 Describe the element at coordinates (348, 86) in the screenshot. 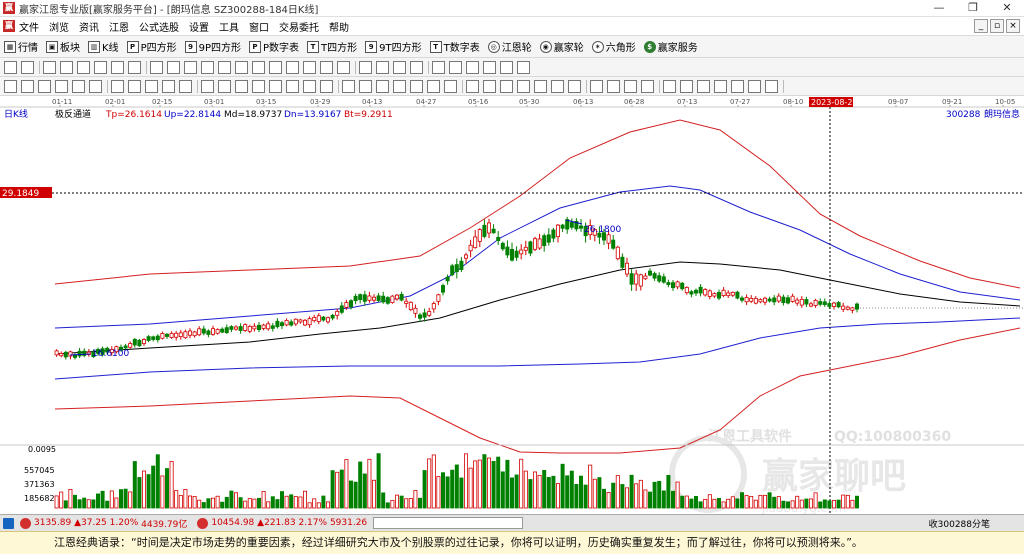

I see `analysis-tool-20-icon` at that location.